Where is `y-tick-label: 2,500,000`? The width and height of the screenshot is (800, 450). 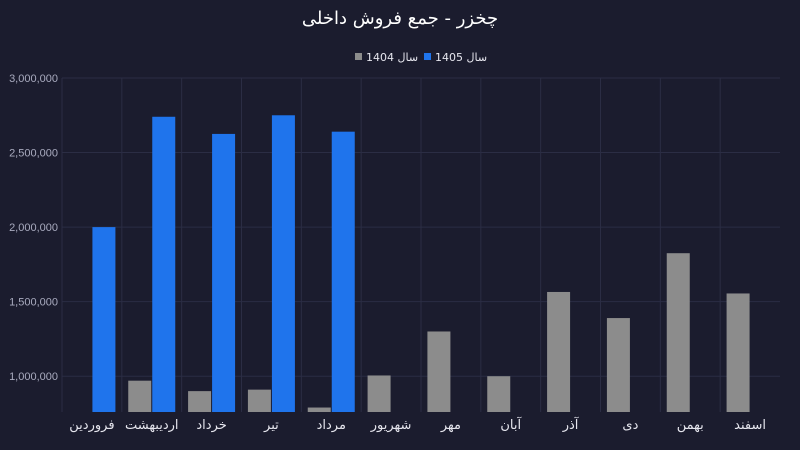 y-tick-label: 2,500,000 is located at coordinates (33, 154).